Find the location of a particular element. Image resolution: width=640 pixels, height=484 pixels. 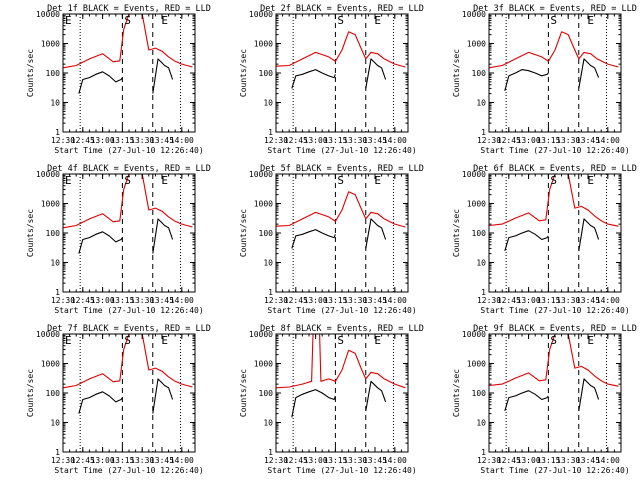

panel-title: Det 8f BLACK = Events, RED = LLD is located at coordinates (342, 329).